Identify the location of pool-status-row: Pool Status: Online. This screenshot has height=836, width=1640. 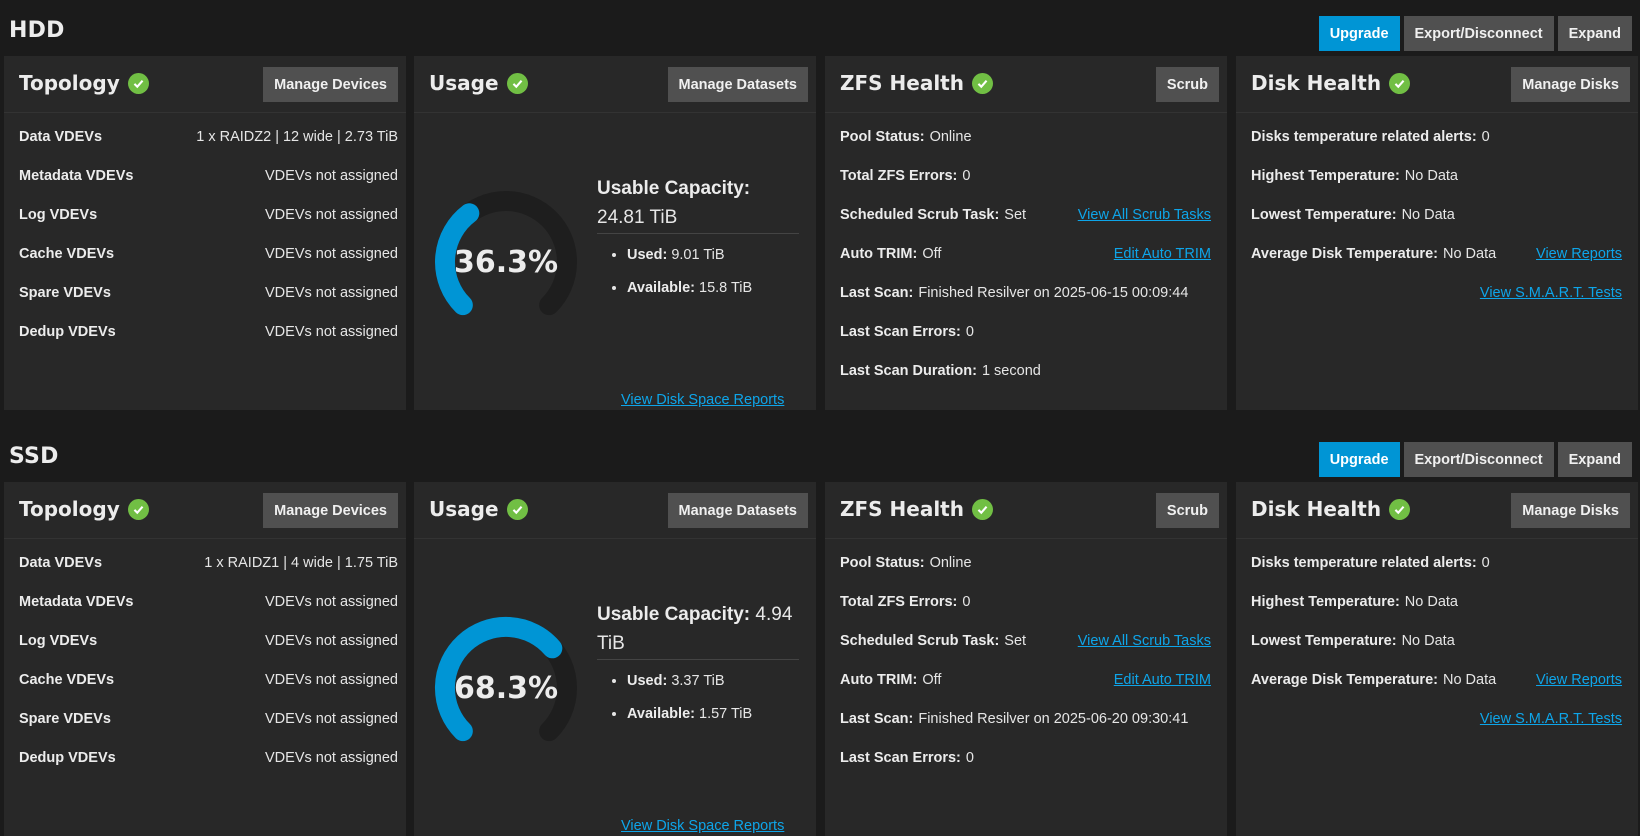
(1029, 148).